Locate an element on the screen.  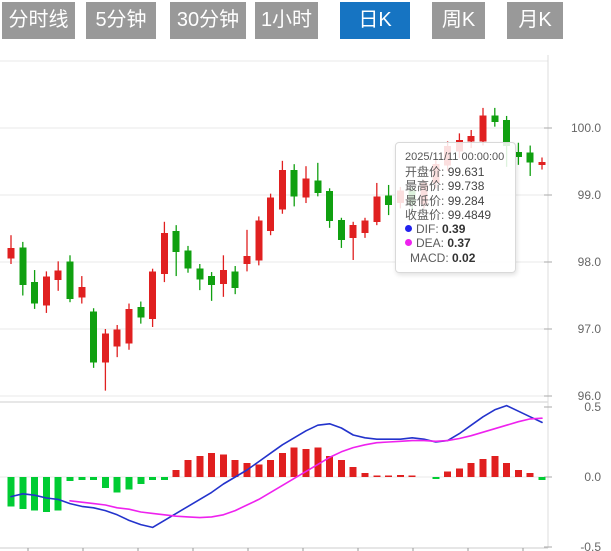
tooltip-row-DIF: DIF: 0.39 is located at coordinates (455, 229).